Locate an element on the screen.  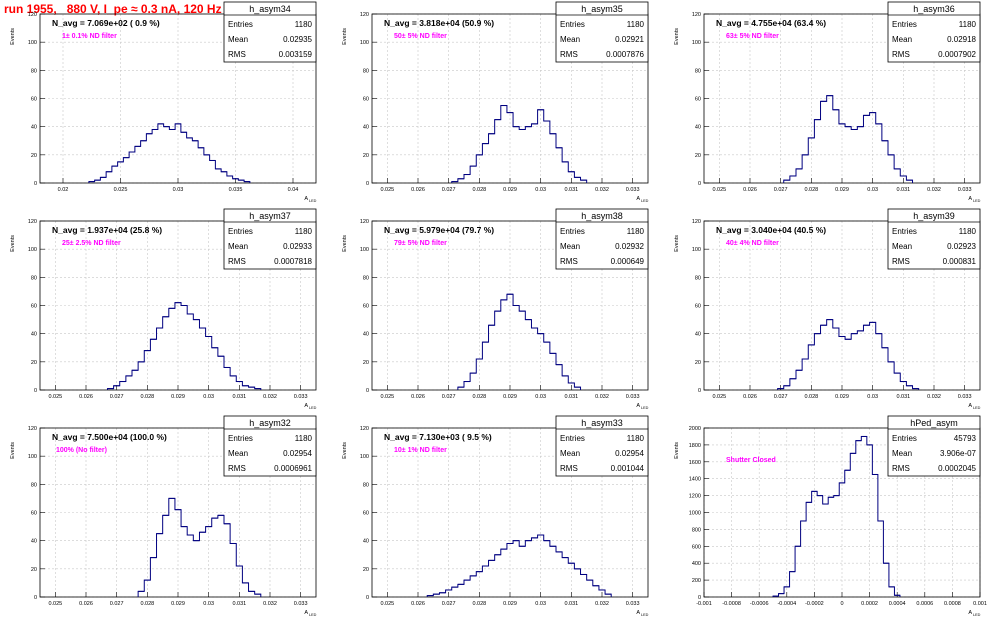
y-tick-label: 40 is located at coordinates (698, 128).